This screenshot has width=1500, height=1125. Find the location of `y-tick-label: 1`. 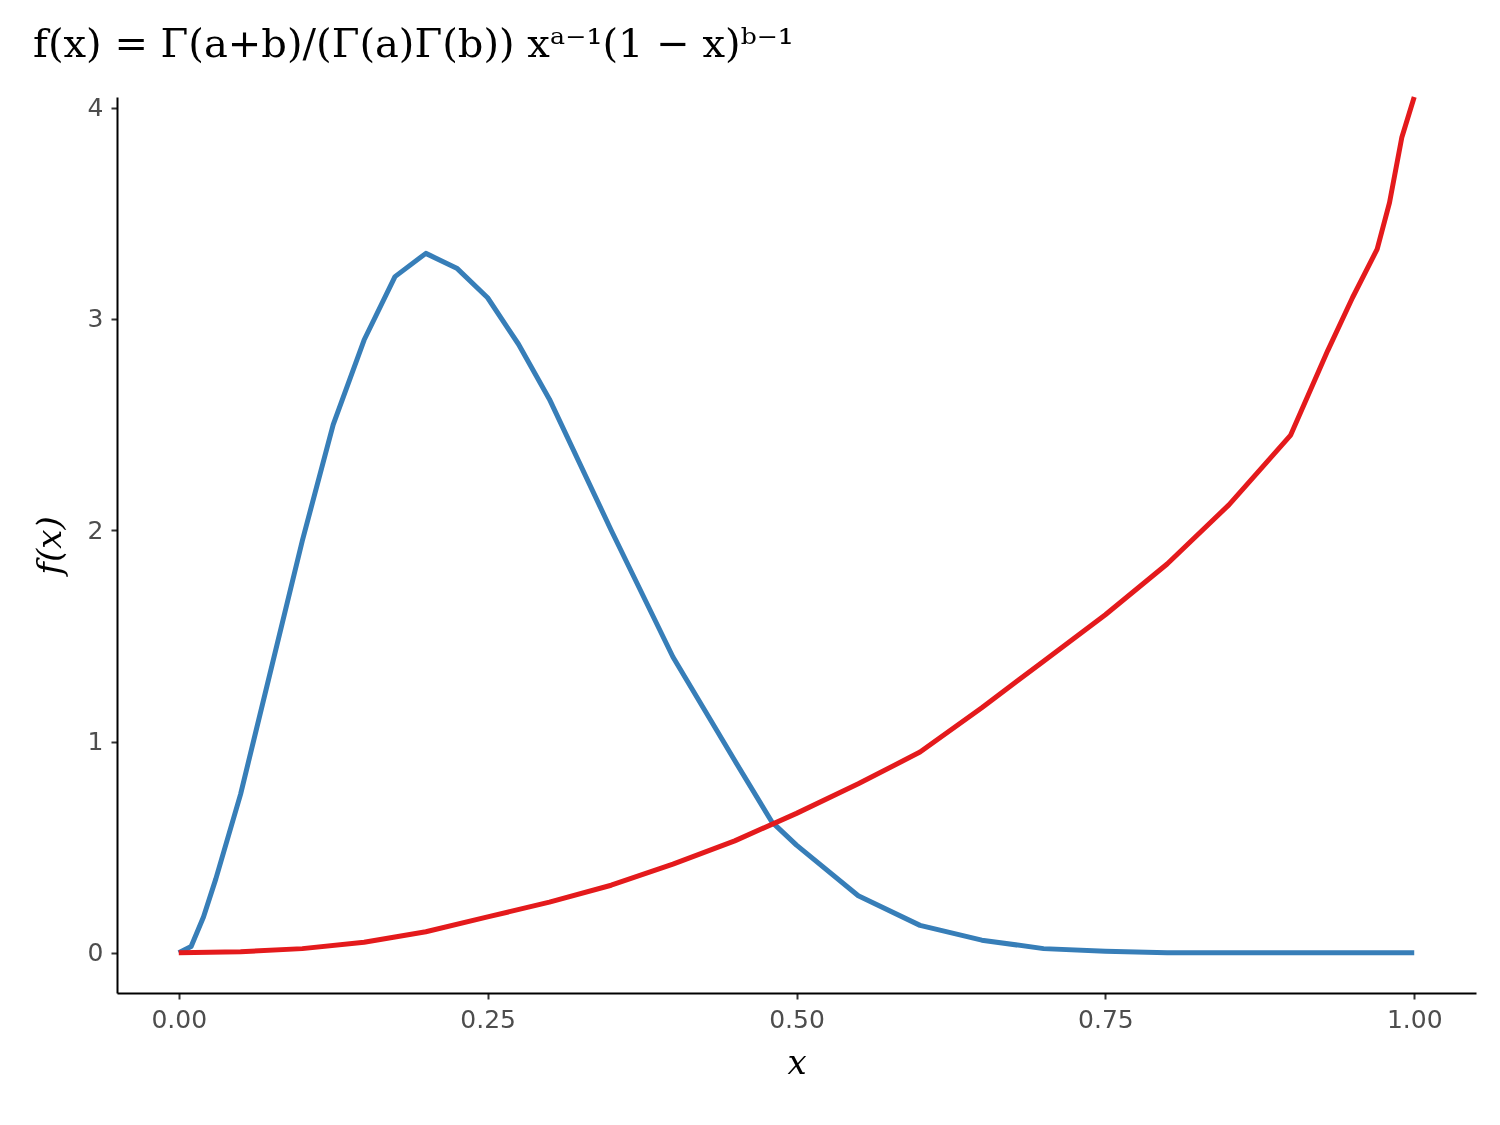

y-tick-label: 1 is located at coordinates (95, 742).